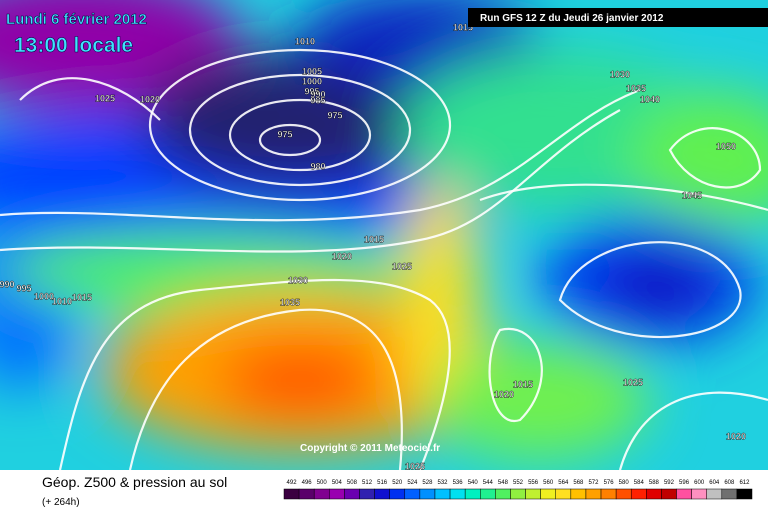 This screenshot has width=768, height=512. I want to click on scale-label: 612, so click(744, 483).